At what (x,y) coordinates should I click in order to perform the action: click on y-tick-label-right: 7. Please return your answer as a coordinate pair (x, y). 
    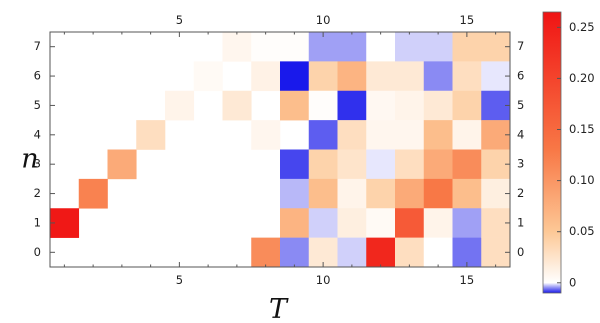
    Looking at the image, I should click on (520, 46).